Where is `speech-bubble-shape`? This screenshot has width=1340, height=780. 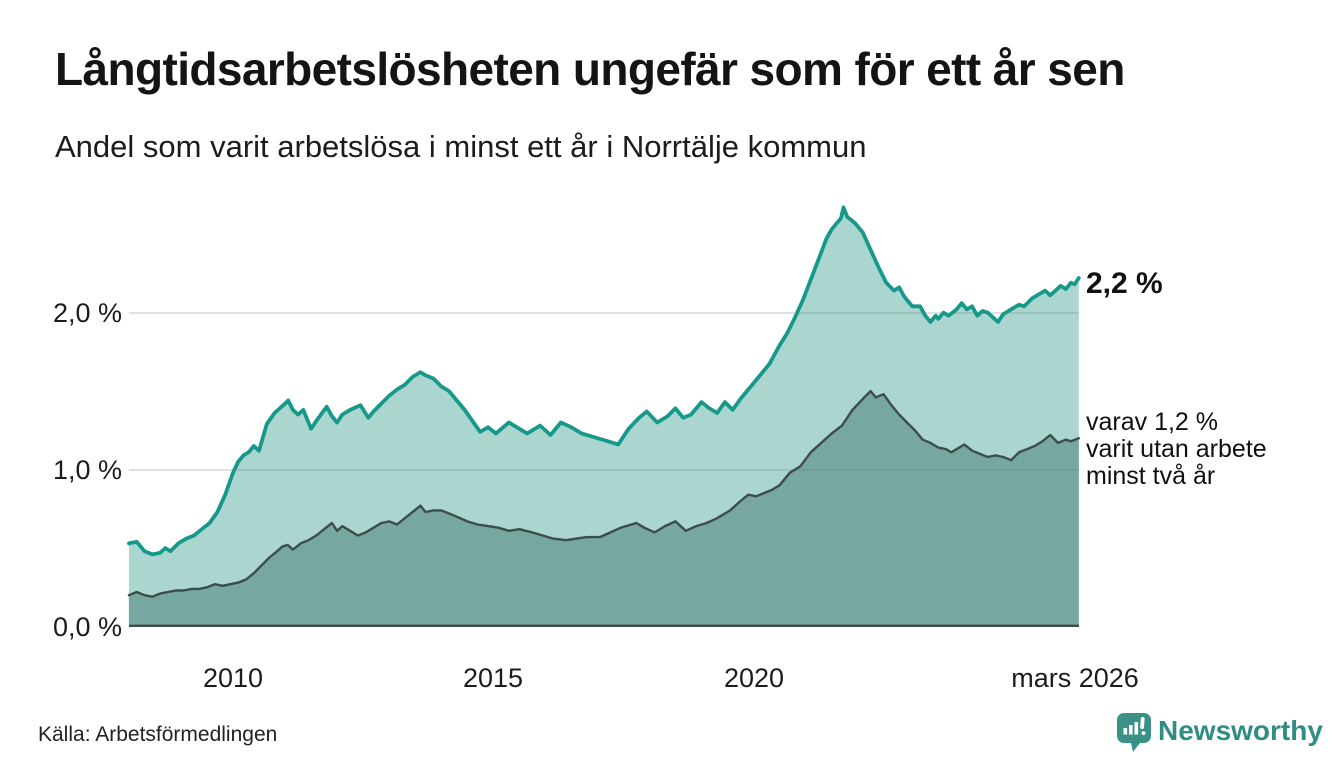
speech-bubble-shape is located at coordinates (1134, 732).